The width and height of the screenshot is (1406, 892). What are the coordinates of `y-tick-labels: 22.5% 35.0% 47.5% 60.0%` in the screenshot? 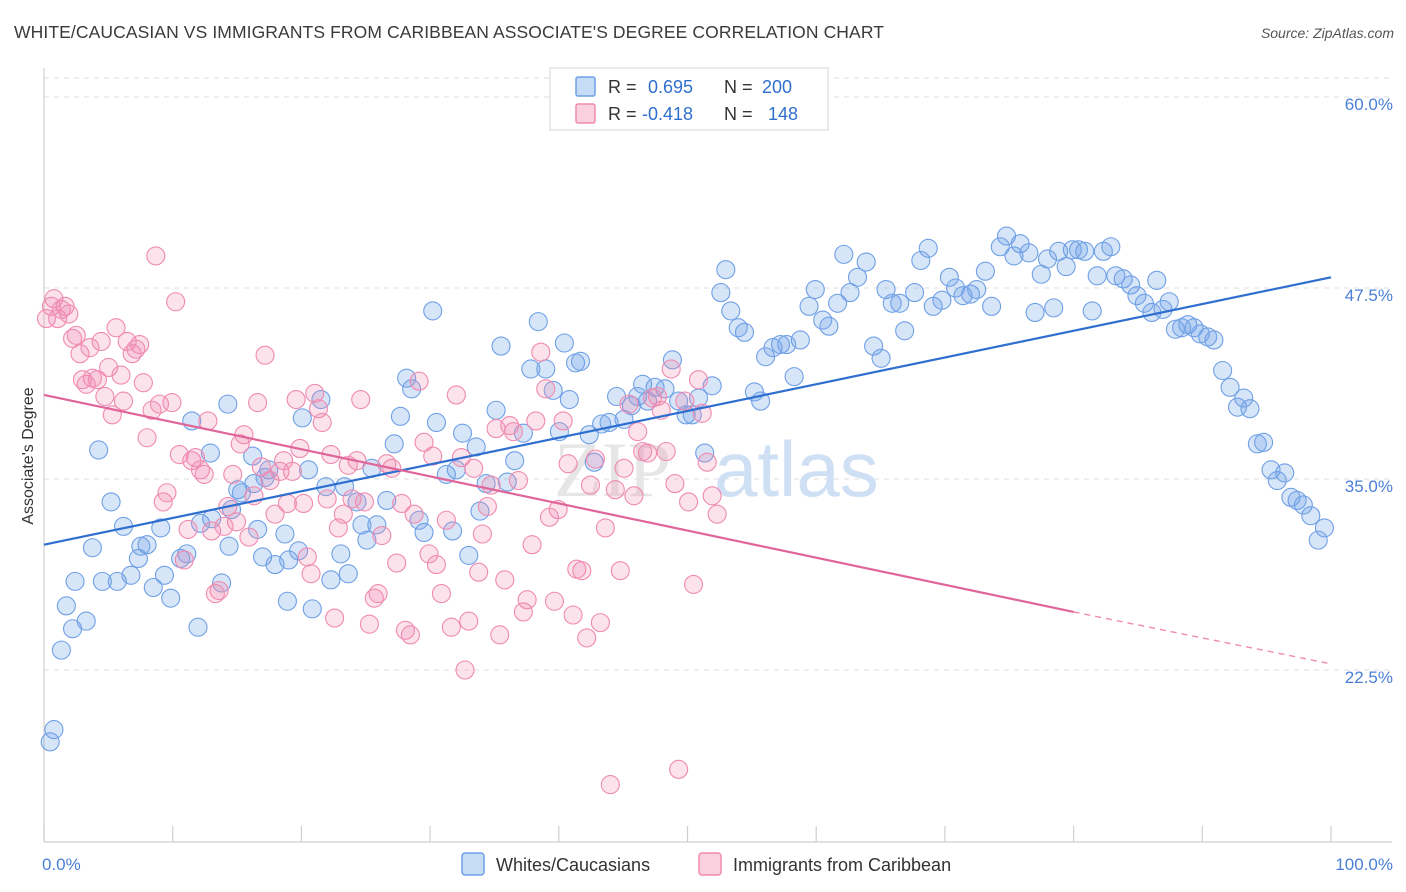 It's located at (1369, 391).